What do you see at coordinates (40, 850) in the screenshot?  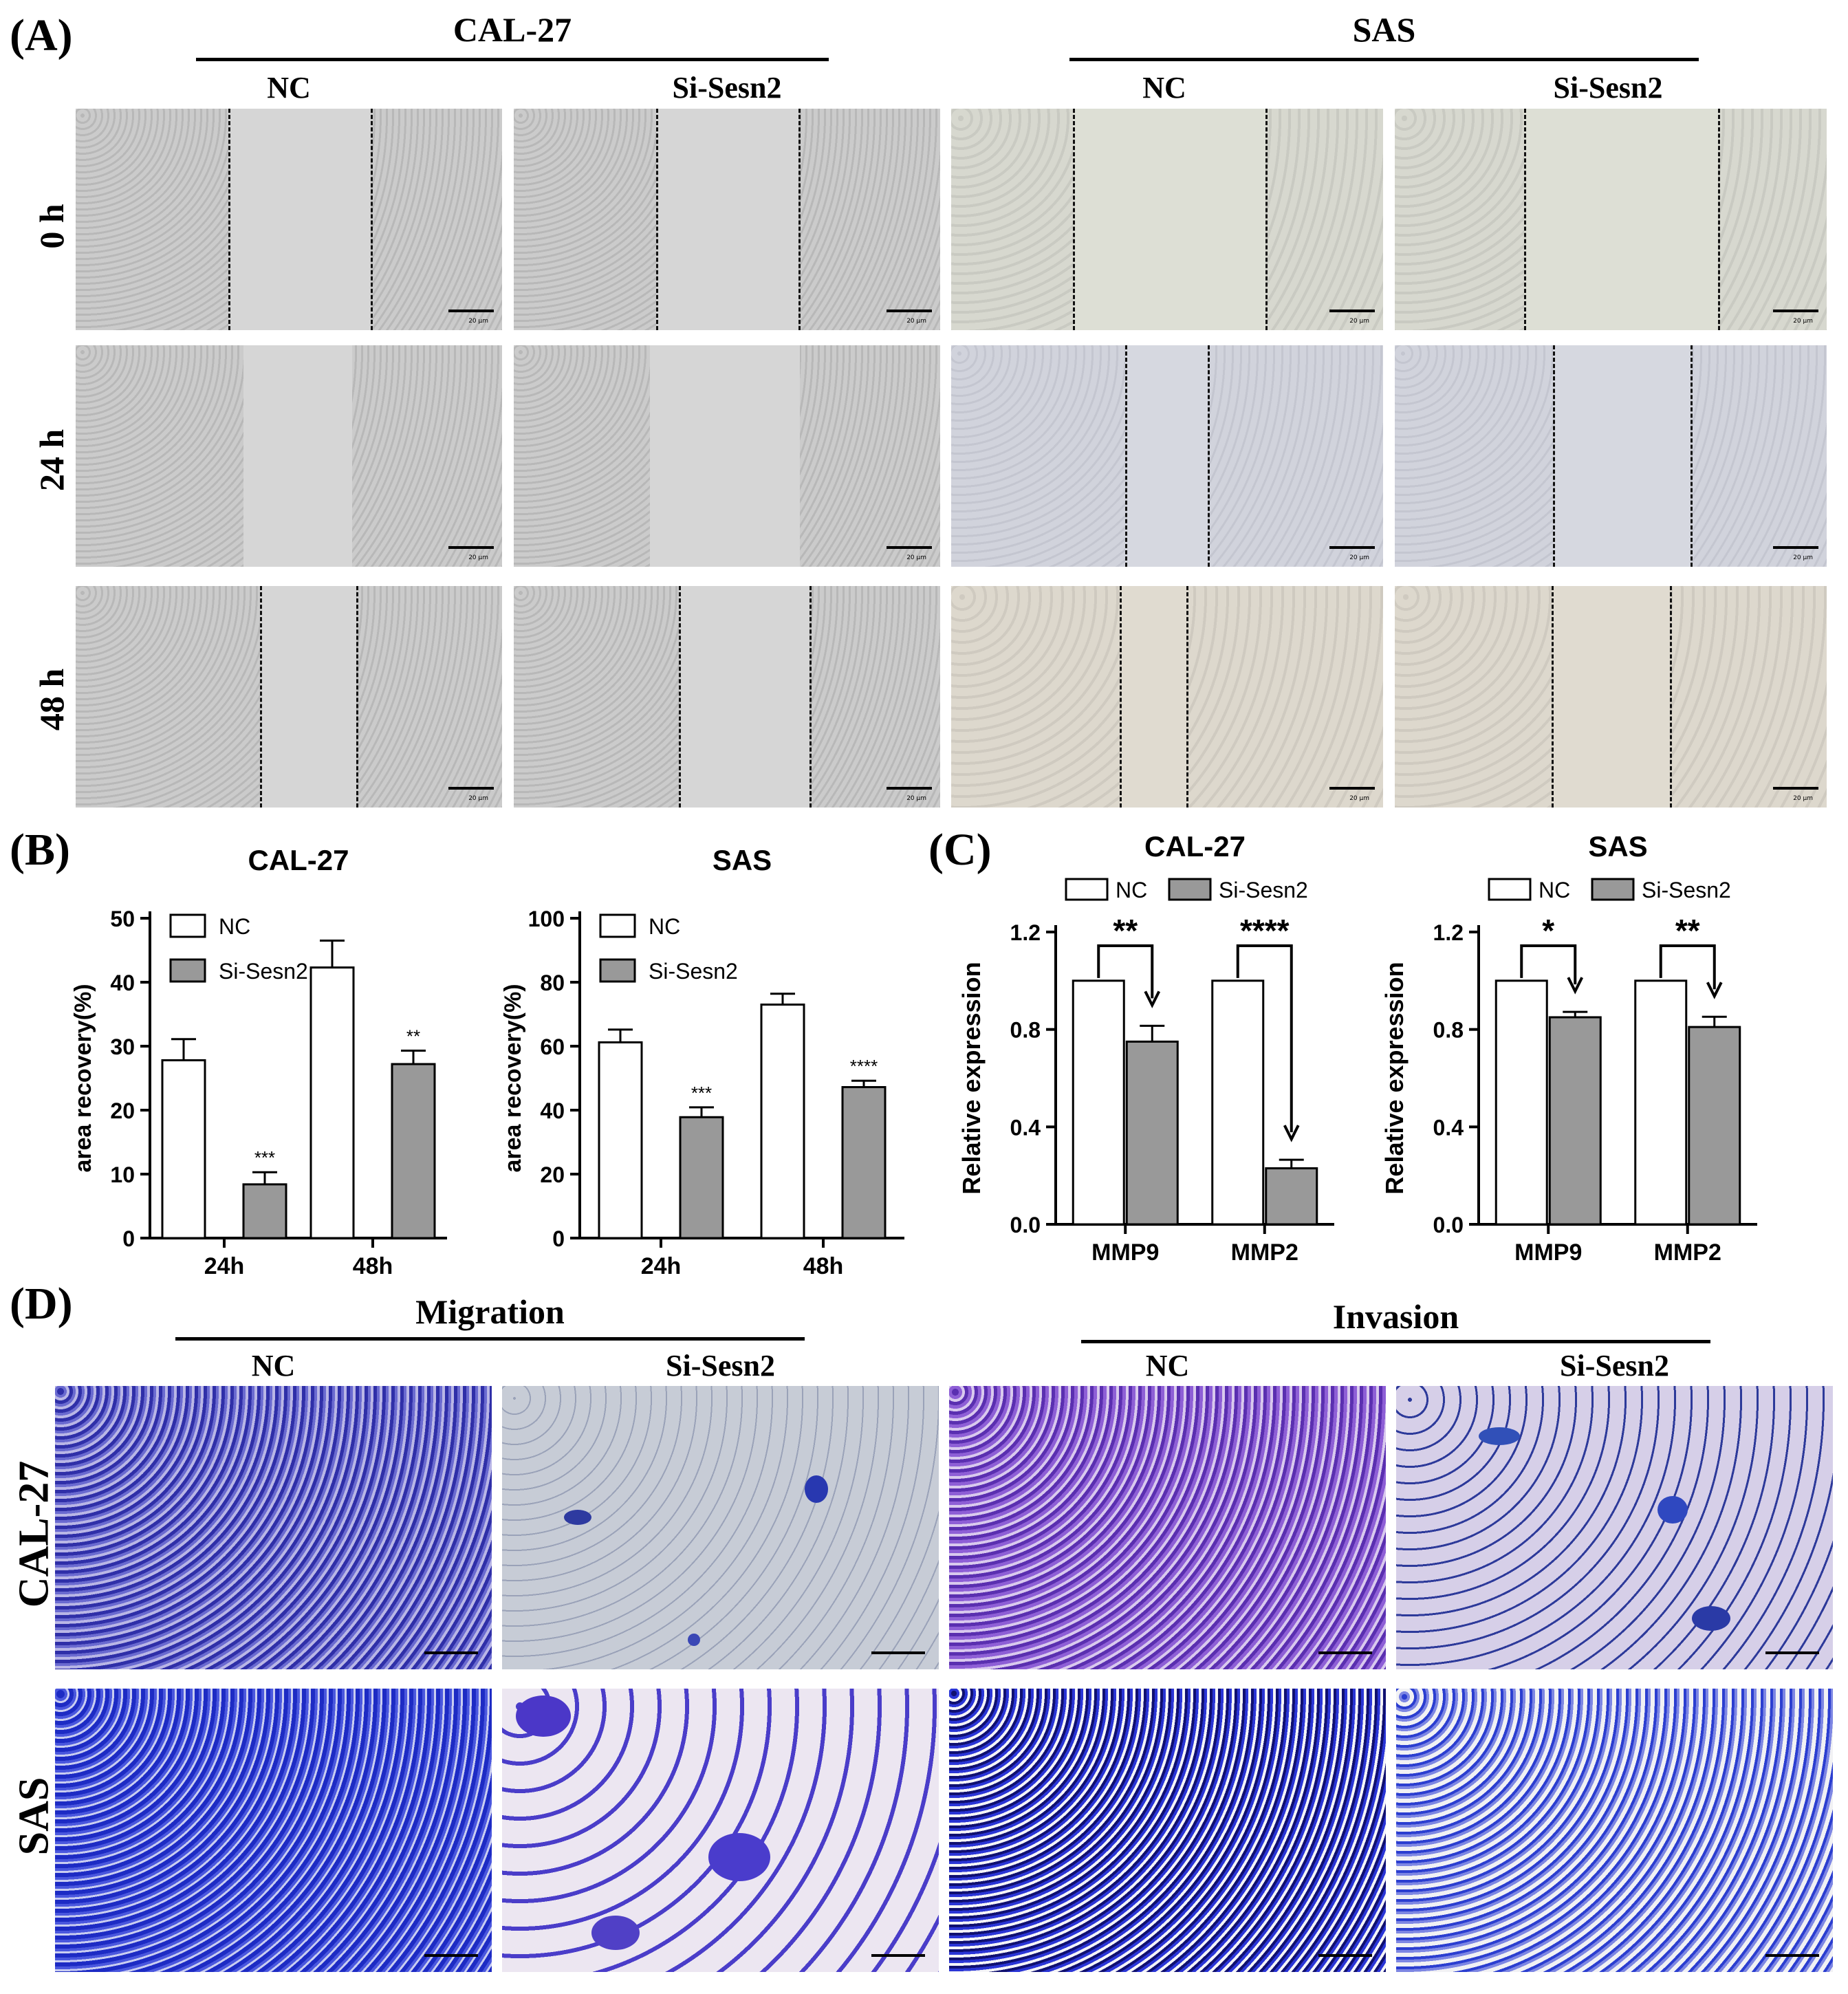 I see `panel-b-label: (B)` at bounding box center [40, 850].